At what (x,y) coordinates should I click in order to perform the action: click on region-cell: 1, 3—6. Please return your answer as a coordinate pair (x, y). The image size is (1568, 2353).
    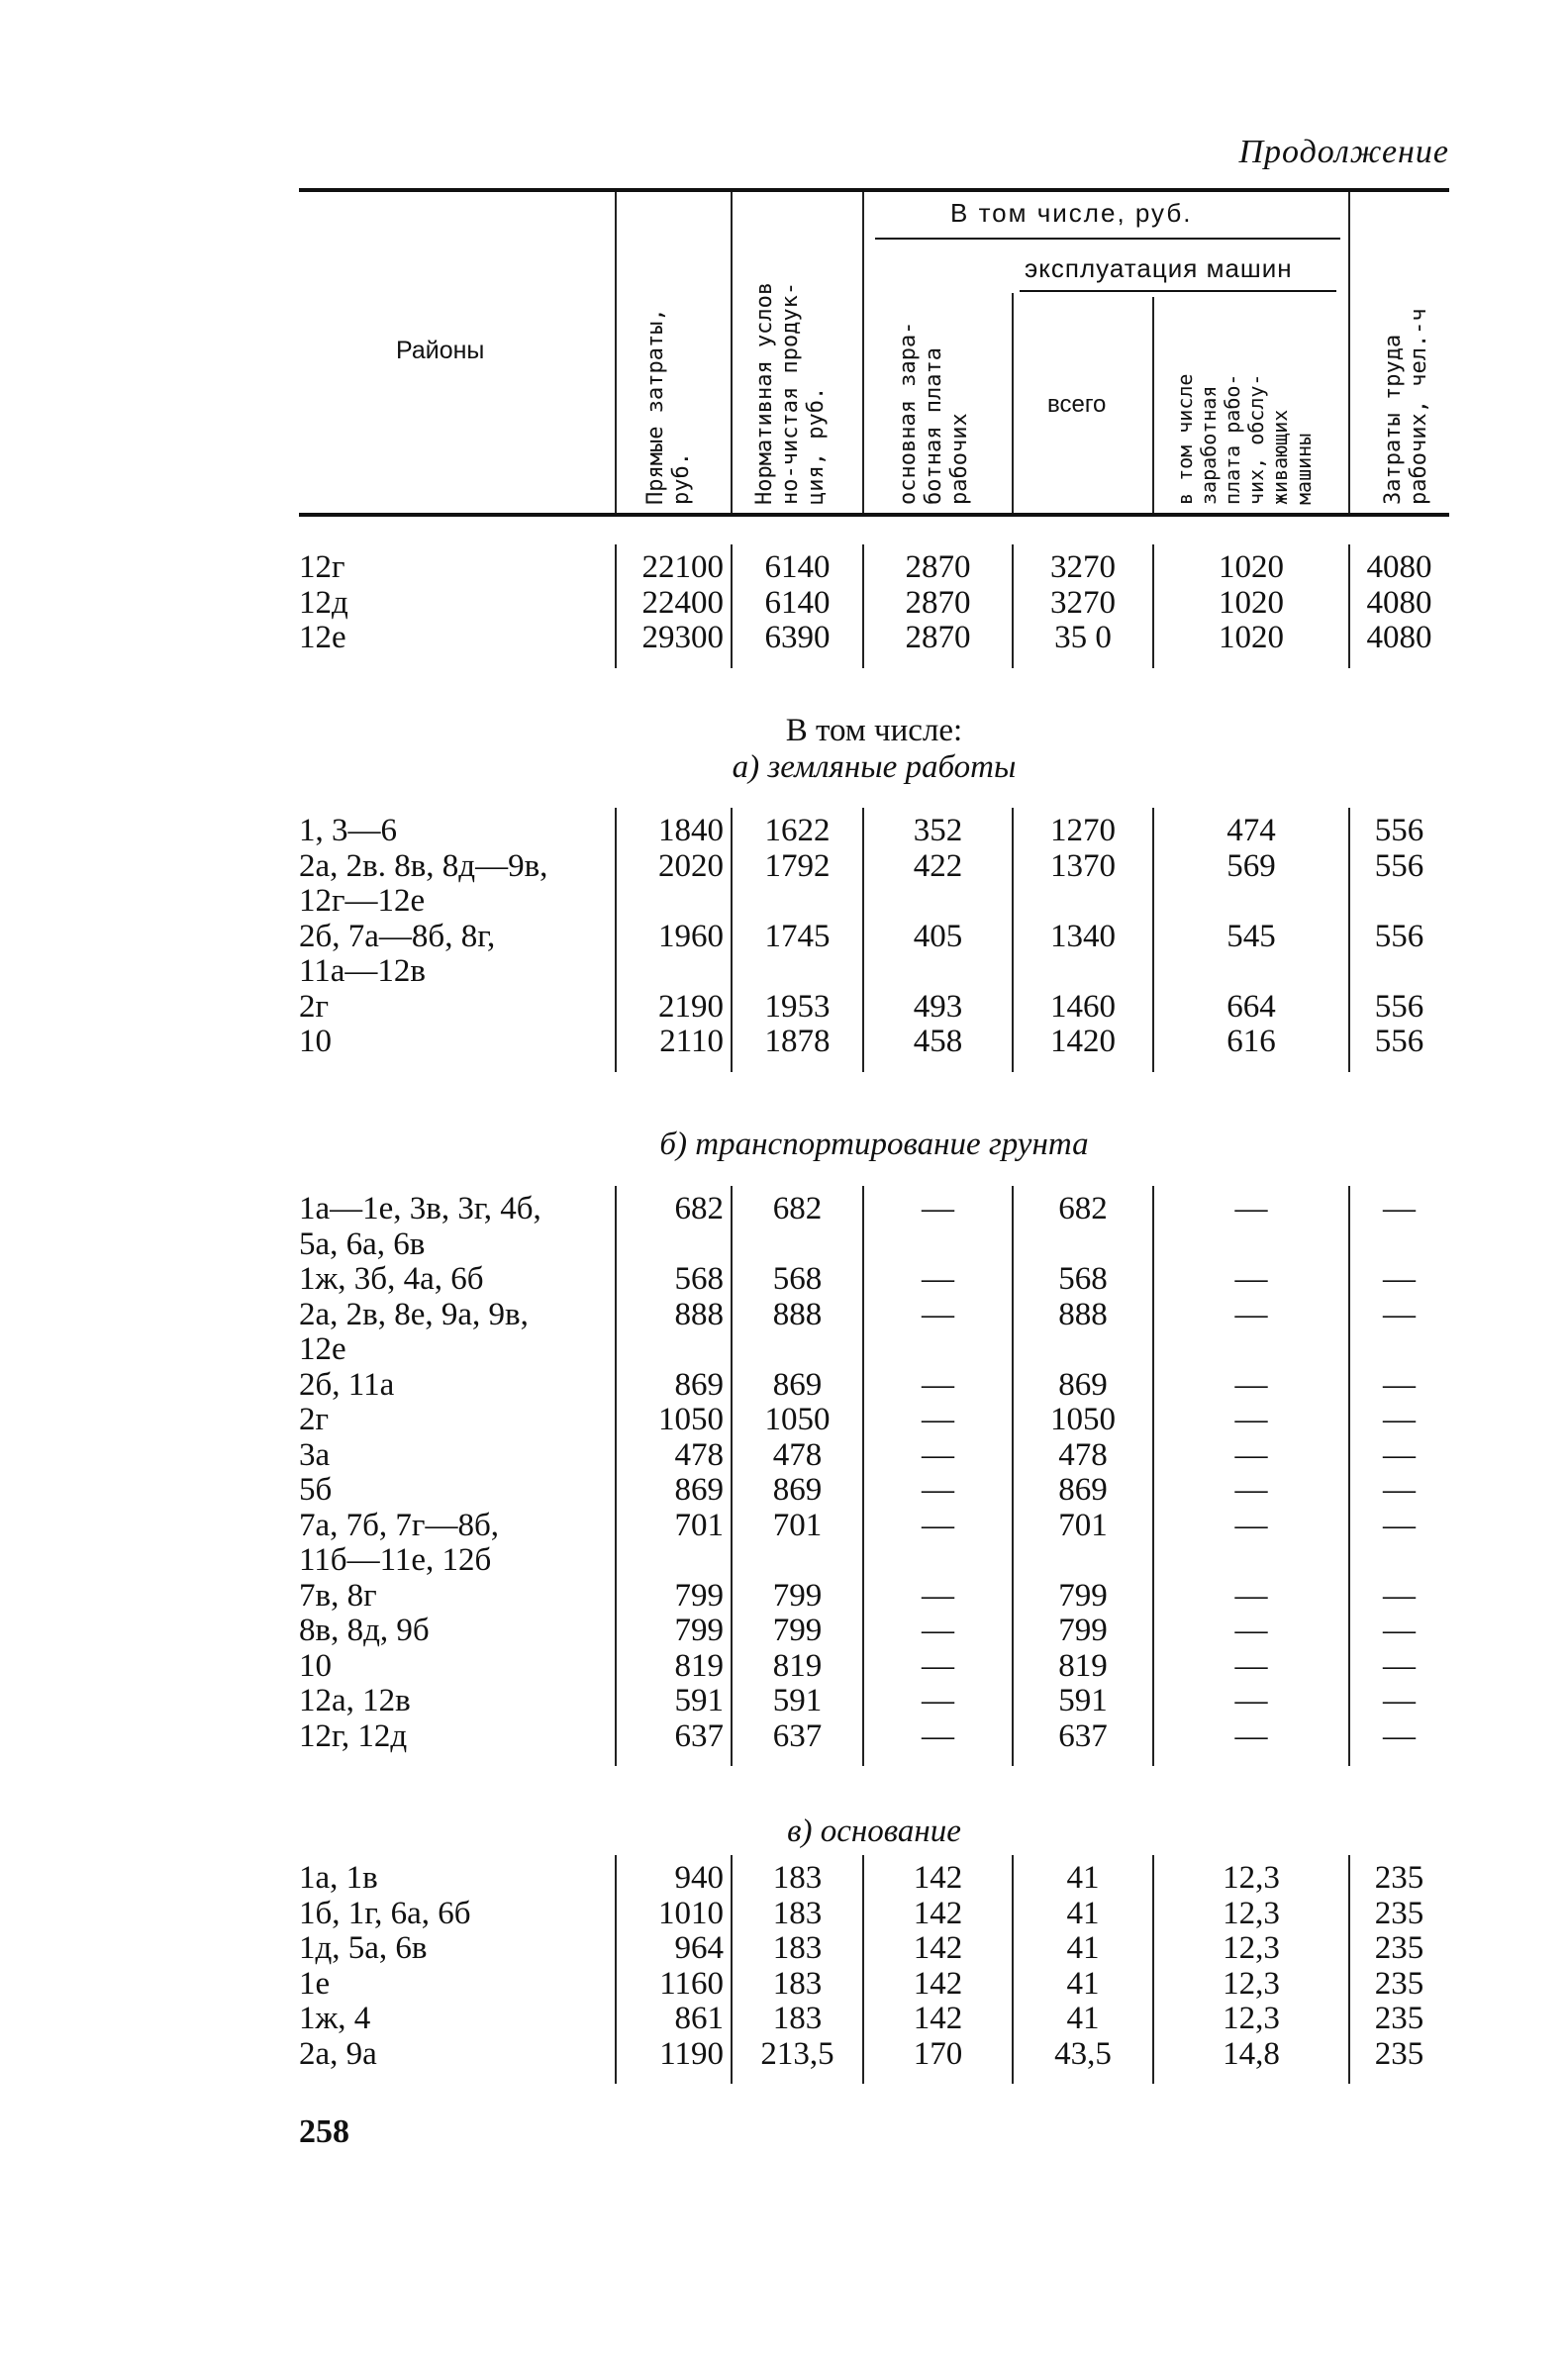
    Looking at the image, I should click on (457, 831).